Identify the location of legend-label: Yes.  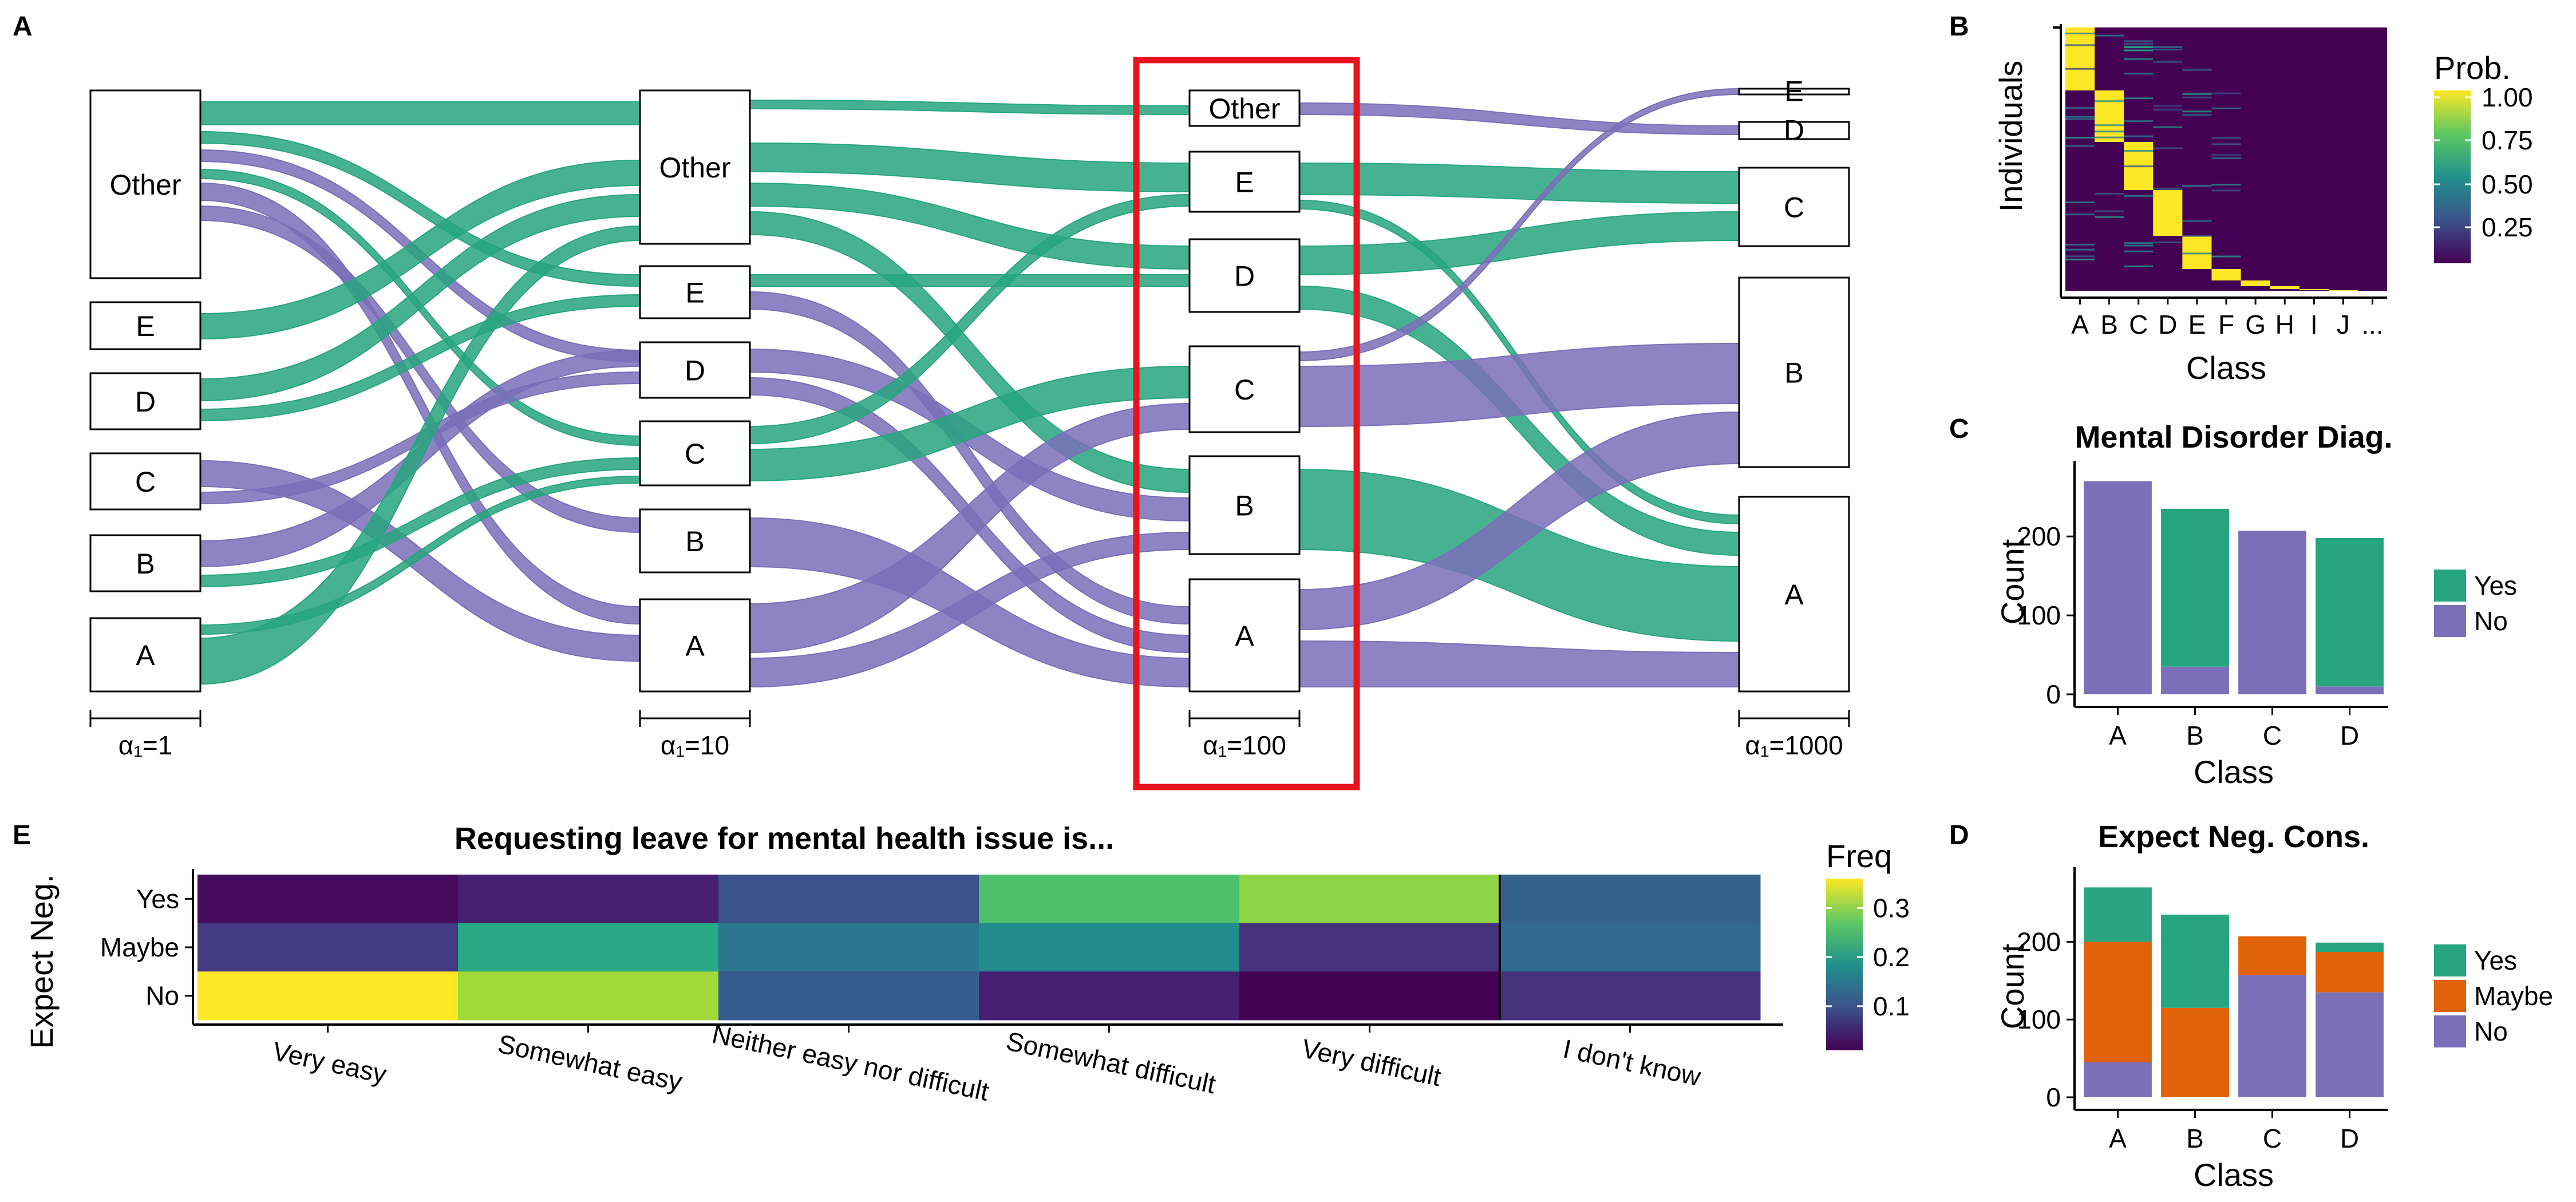
(2495, 585).